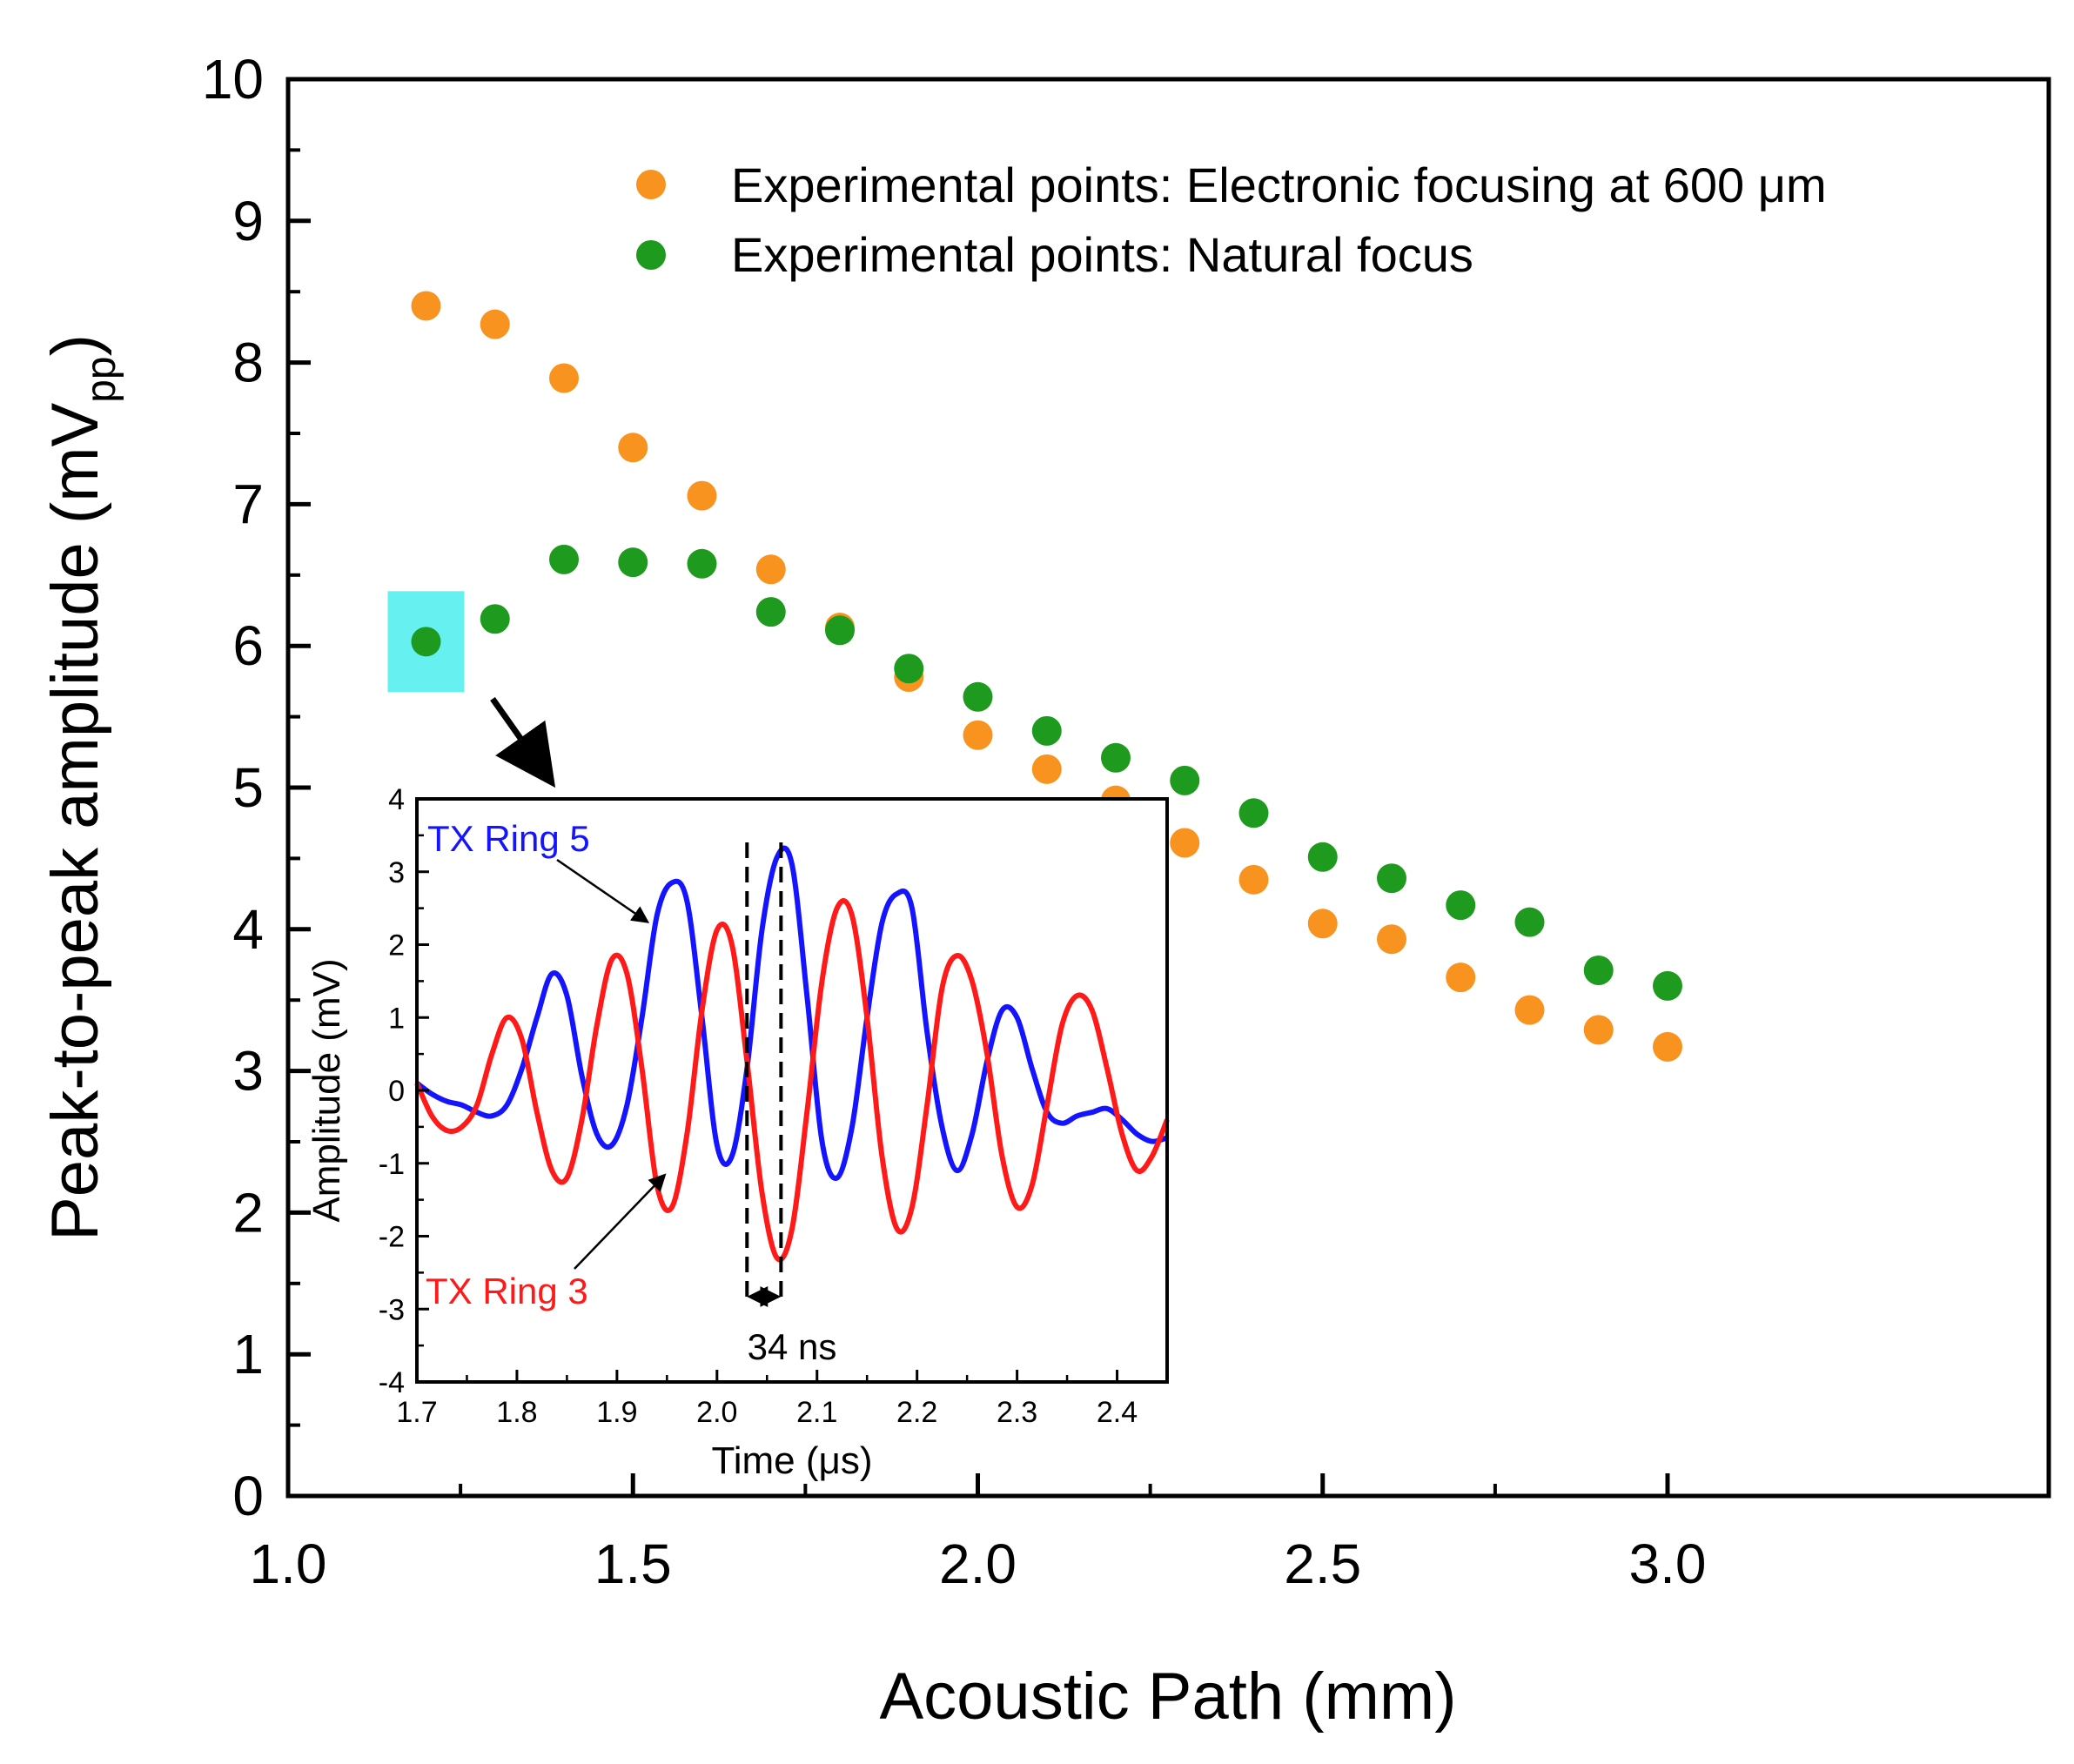  I want to click on inset-y-tick-label: -1, so click(392, 1164).